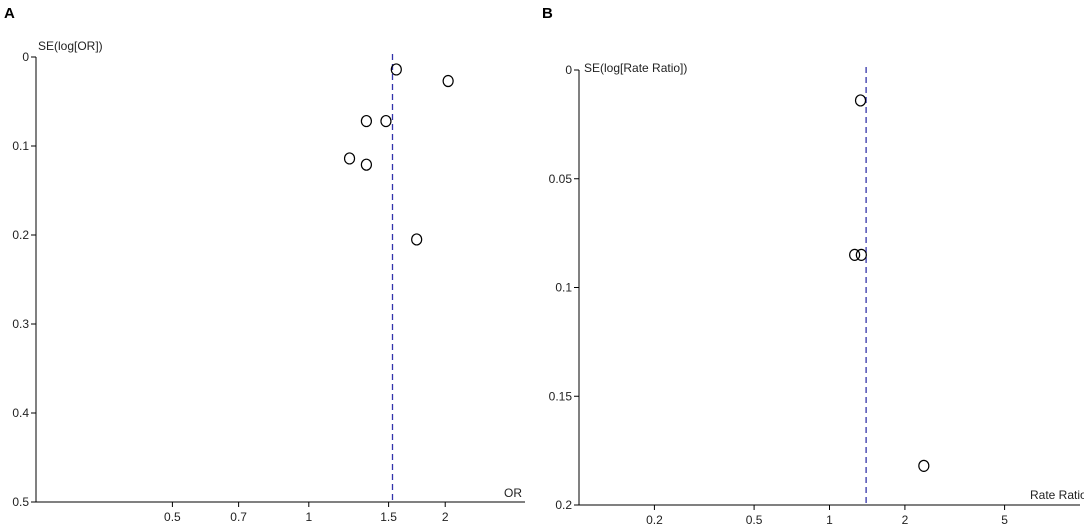 Image resolution: width=1084 pixels, height=527 pixels. Describe the element at coordinates (568, 70) in the screenshot. I see `y-tick-label-b: 0` at that location.